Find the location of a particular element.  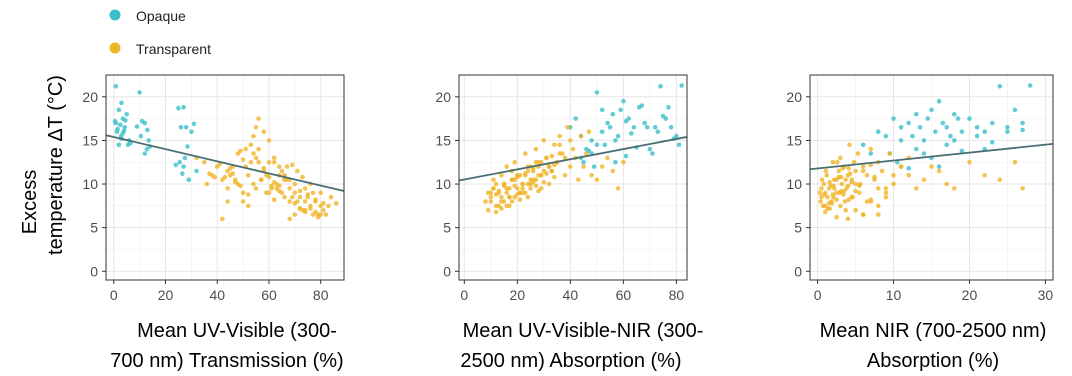

legend-marker-opaque is located at coordinates (115, 15).